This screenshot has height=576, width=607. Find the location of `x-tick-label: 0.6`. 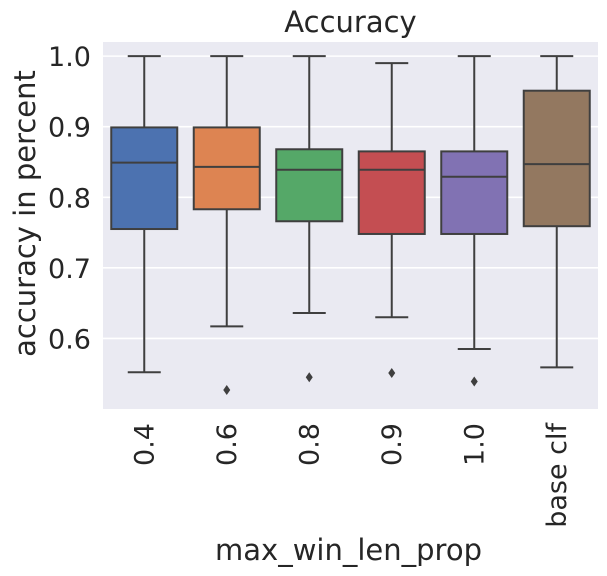

x-tick-label: 0.6 is located at coordinates (227, 444).